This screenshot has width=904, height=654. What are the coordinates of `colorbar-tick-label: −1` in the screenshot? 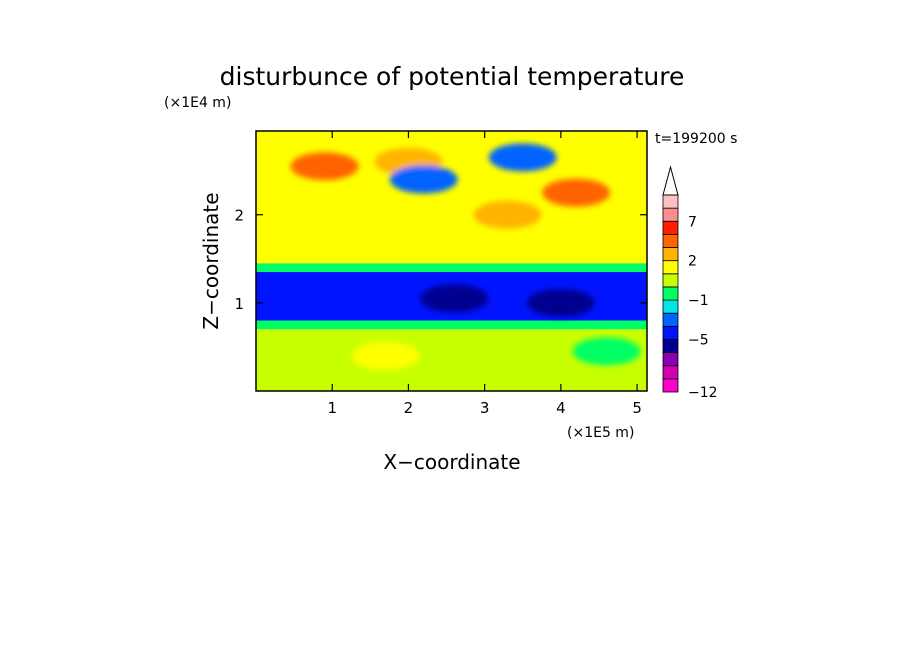 It's located at (698, 301).